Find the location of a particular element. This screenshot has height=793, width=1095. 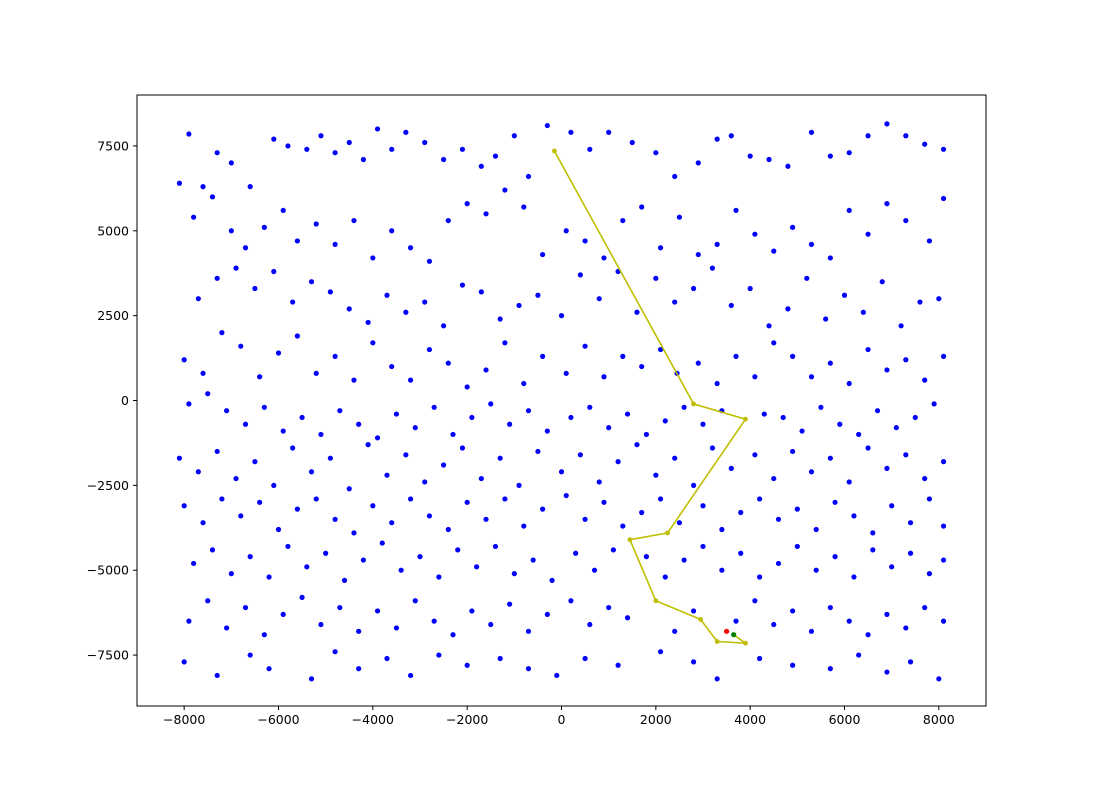

x-tick-label-5: 2000 is located at coordinates (656, 719).